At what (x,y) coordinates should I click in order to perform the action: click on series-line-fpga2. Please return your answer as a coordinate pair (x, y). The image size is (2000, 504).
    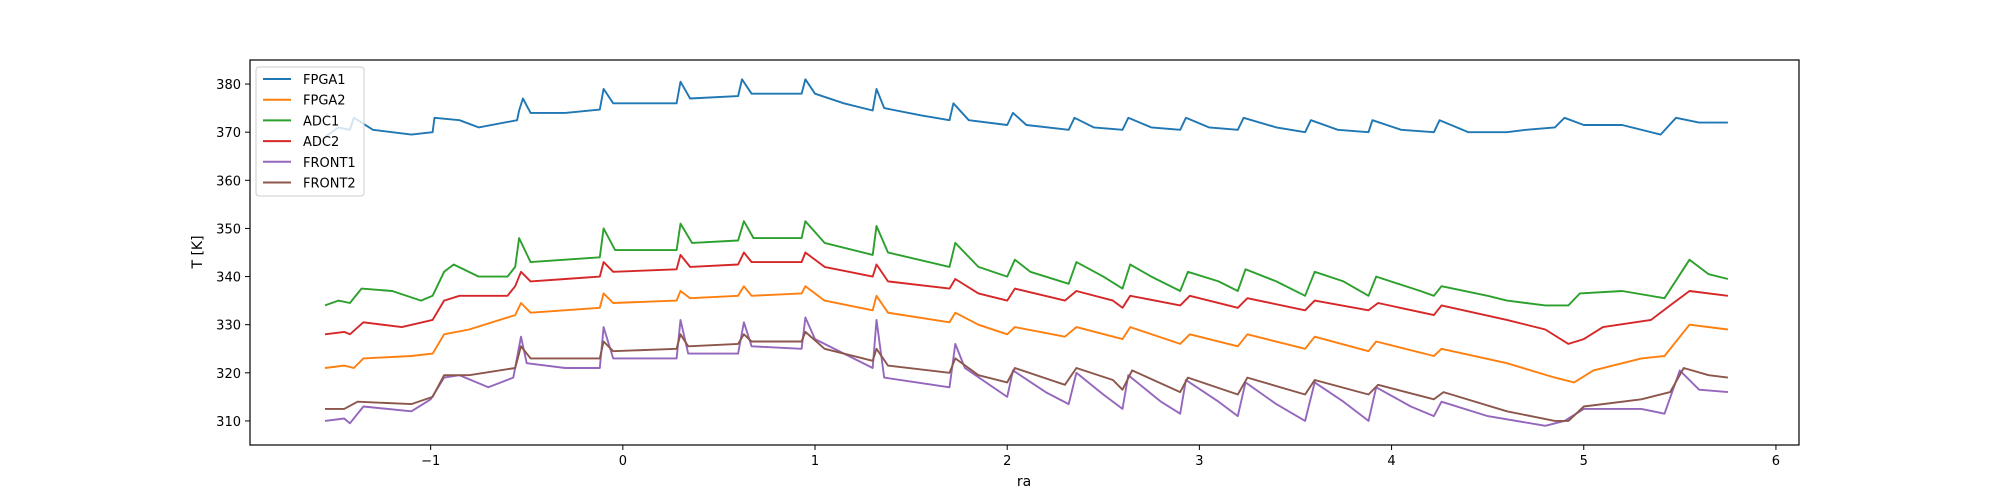
    Looking at the image, I should click on (1026, 334).